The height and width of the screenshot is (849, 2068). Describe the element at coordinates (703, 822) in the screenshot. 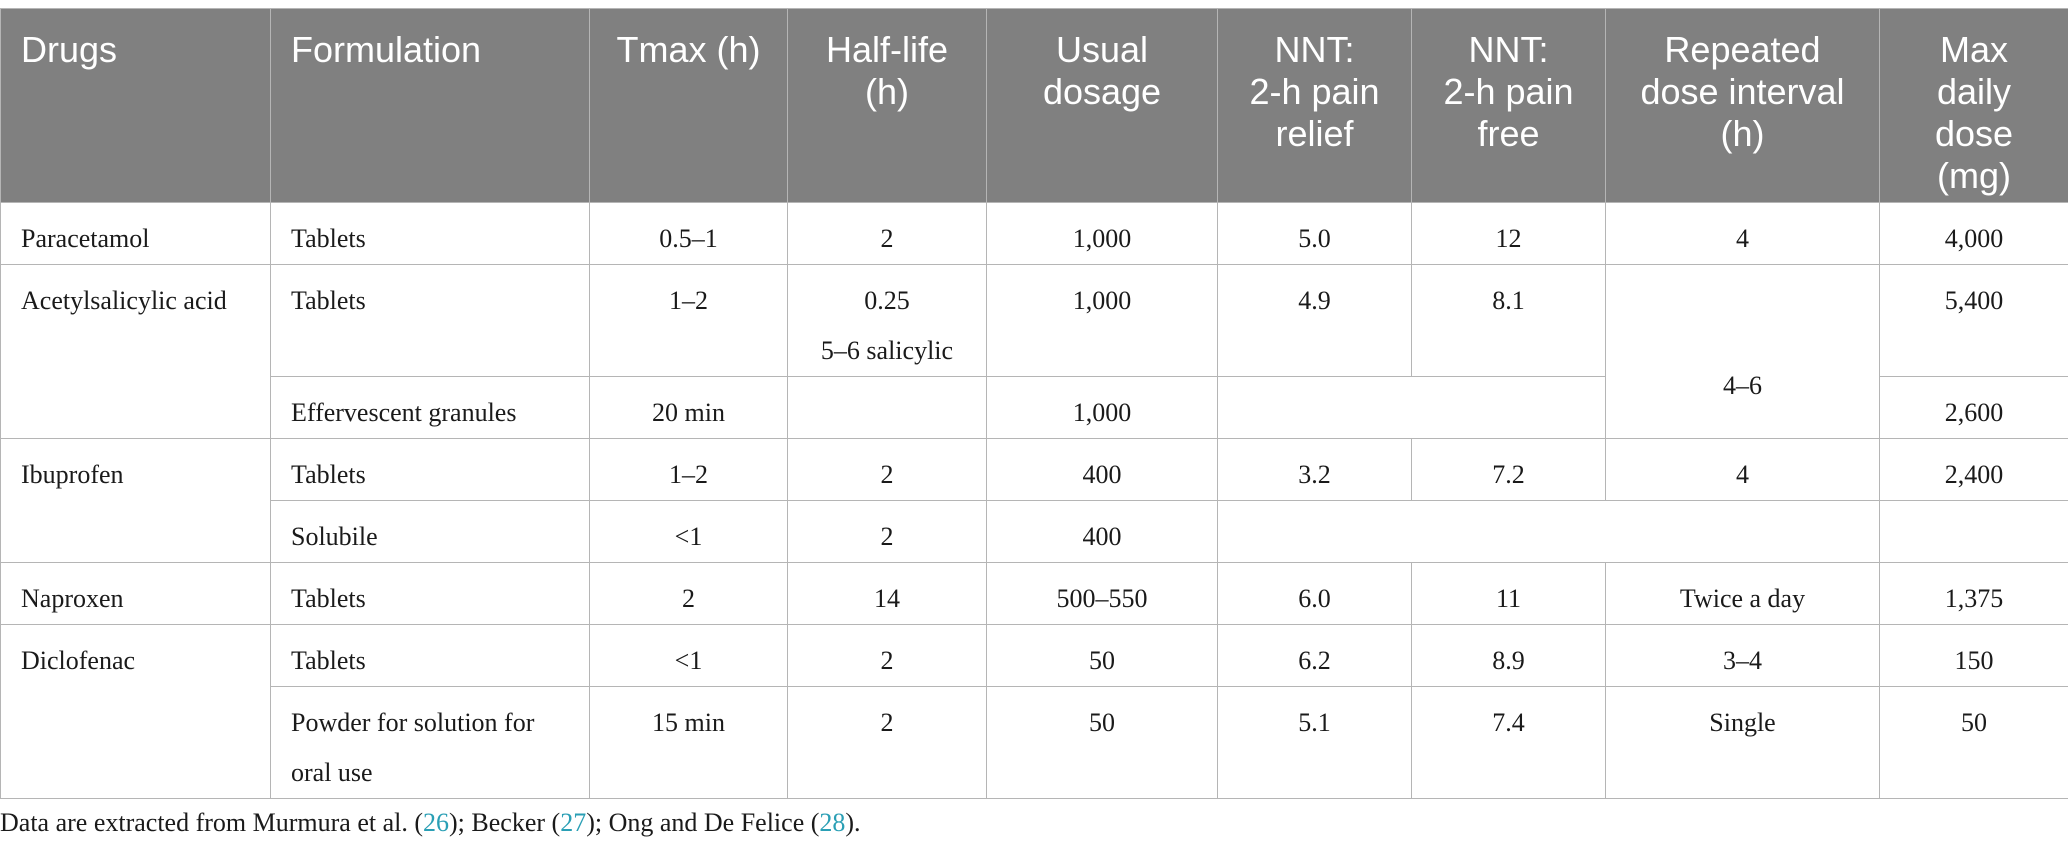

I see `footnote-text: ); Ong and De Felice (` at that location.